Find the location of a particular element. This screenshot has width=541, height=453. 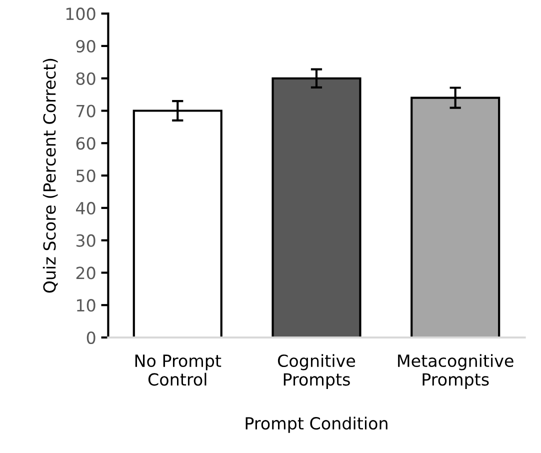

y-tick-label: 50 is located at coordinates (86, 176).